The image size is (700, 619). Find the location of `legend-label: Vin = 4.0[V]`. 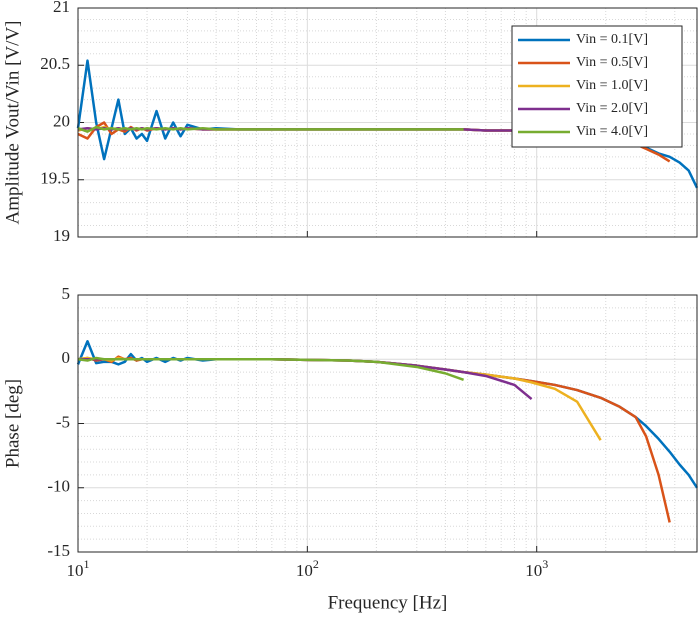

legend-label: Vin = 4.0[V] is located at coordinates (612, 131).